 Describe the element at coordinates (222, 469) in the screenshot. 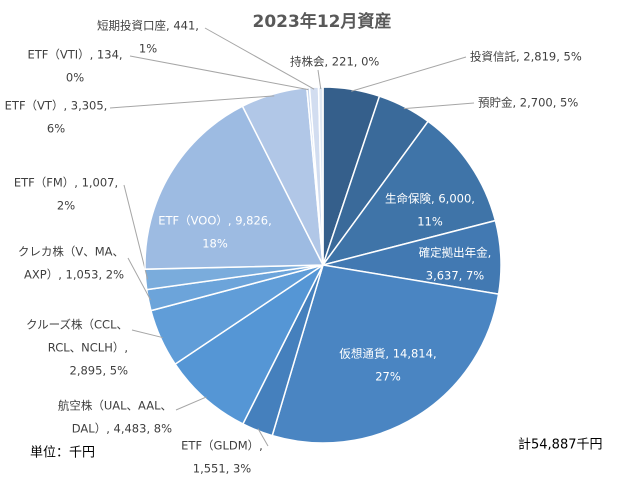

I see `data-label: 1,551, 3%` at that location.